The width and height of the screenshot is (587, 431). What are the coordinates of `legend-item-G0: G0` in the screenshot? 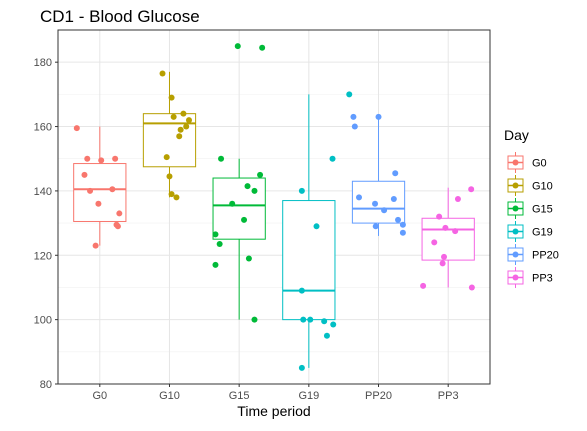 It's located at (527, 162).